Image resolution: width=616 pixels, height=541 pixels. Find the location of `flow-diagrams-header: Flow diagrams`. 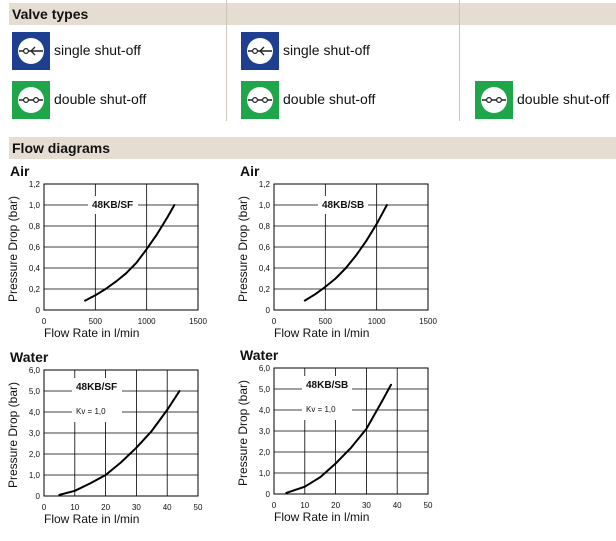

flow-diagrams-header: Flow diagrams is located at coordinates (312, 148).